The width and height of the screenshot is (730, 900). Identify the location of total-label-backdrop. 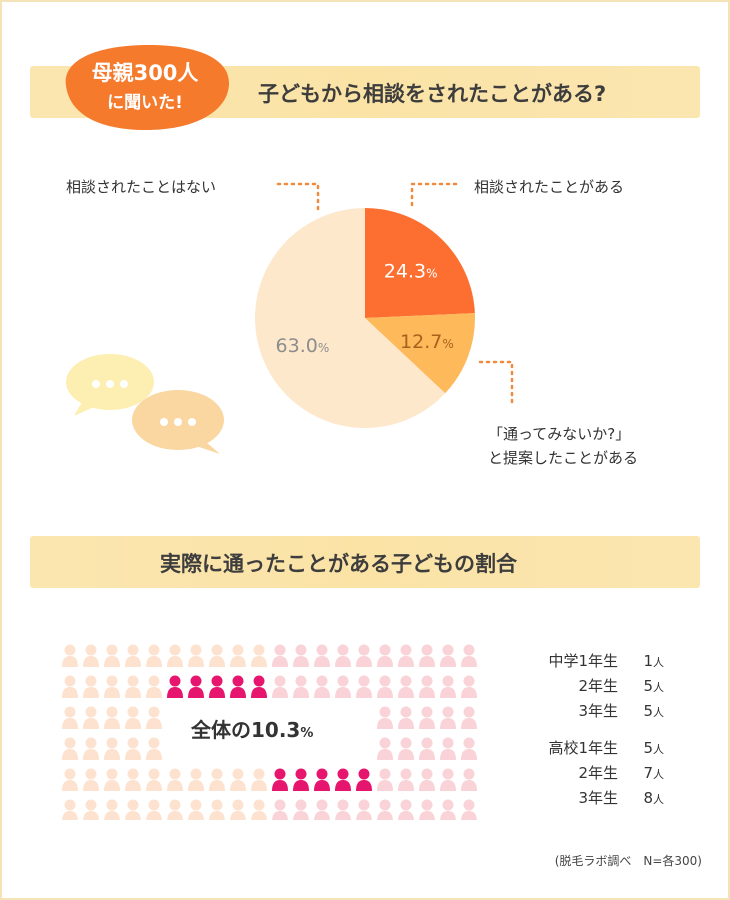
(270, 729).